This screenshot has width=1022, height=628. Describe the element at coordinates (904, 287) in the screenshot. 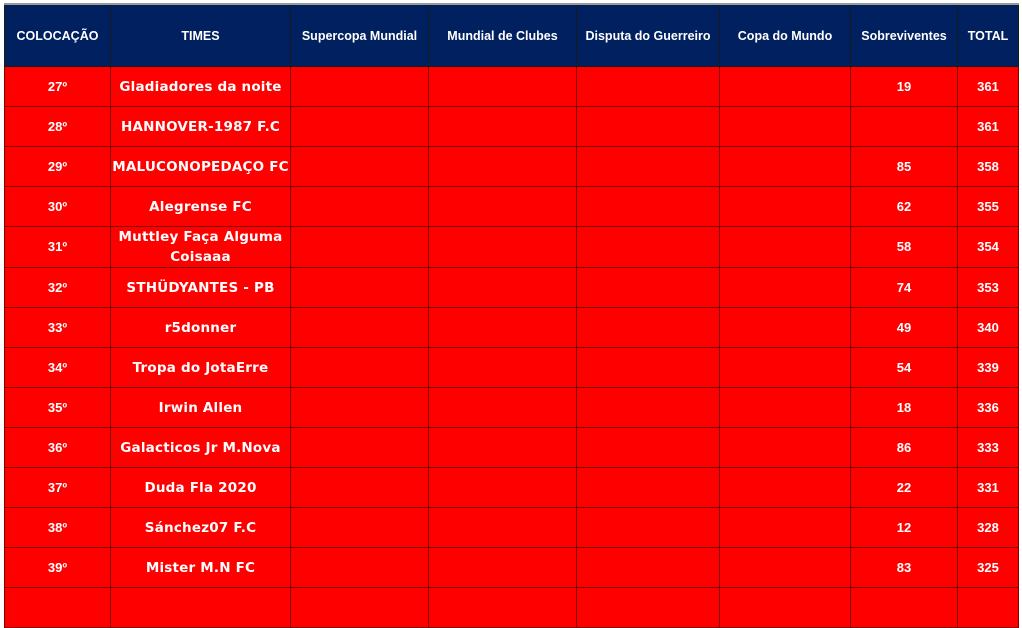

I see `sobreviventes-cell: 74` at that location.